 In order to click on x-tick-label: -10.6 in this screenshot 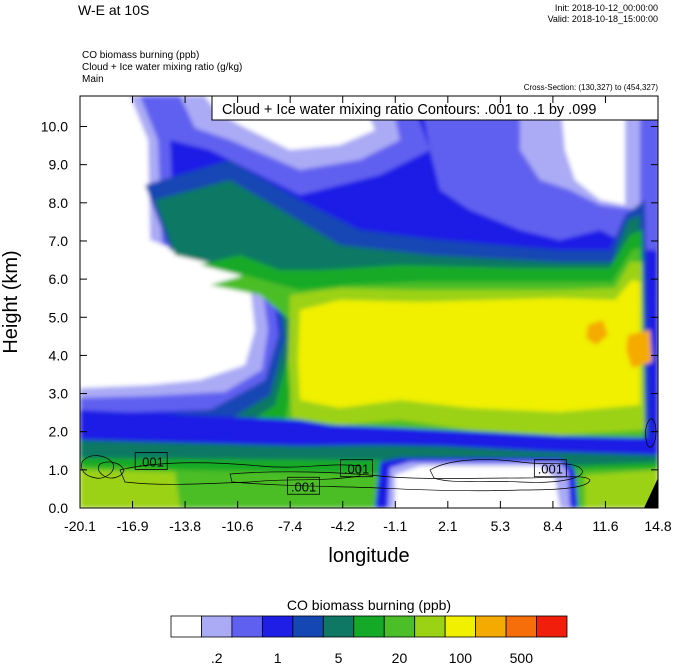, I will do `click(238, 526)`.